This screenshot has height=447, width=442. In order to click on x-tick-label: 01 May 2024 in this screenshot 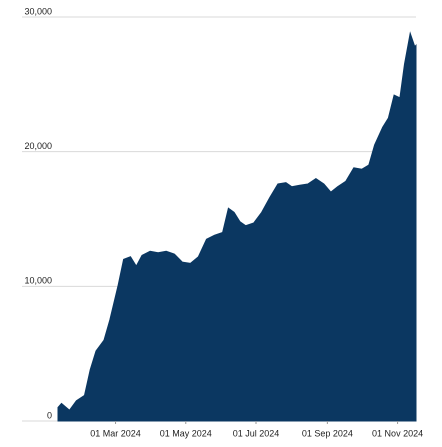, I will do `click(186, 433)`.